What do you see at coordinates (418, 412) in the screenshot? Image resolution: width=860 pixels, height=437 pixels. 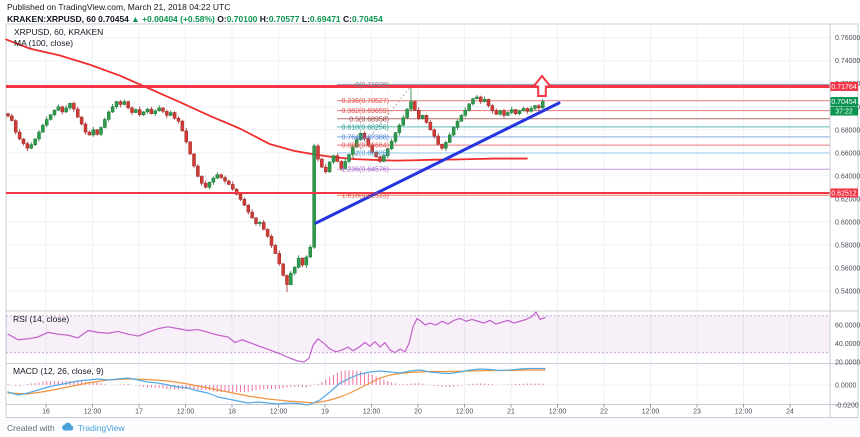 I see `time-axis-label: 20` at bounding box center [418, 412].